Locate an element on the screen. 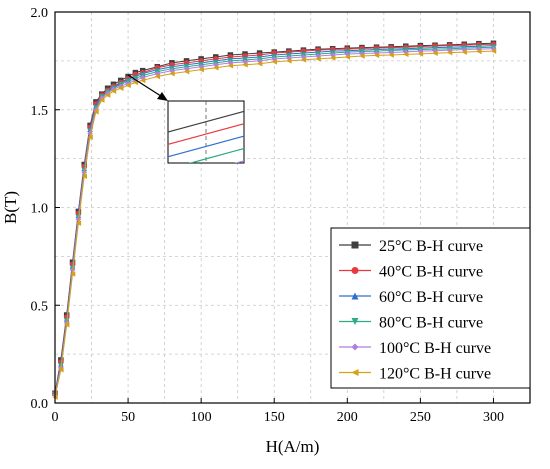  inset-arrow-head is located at coordinates (162, 96).